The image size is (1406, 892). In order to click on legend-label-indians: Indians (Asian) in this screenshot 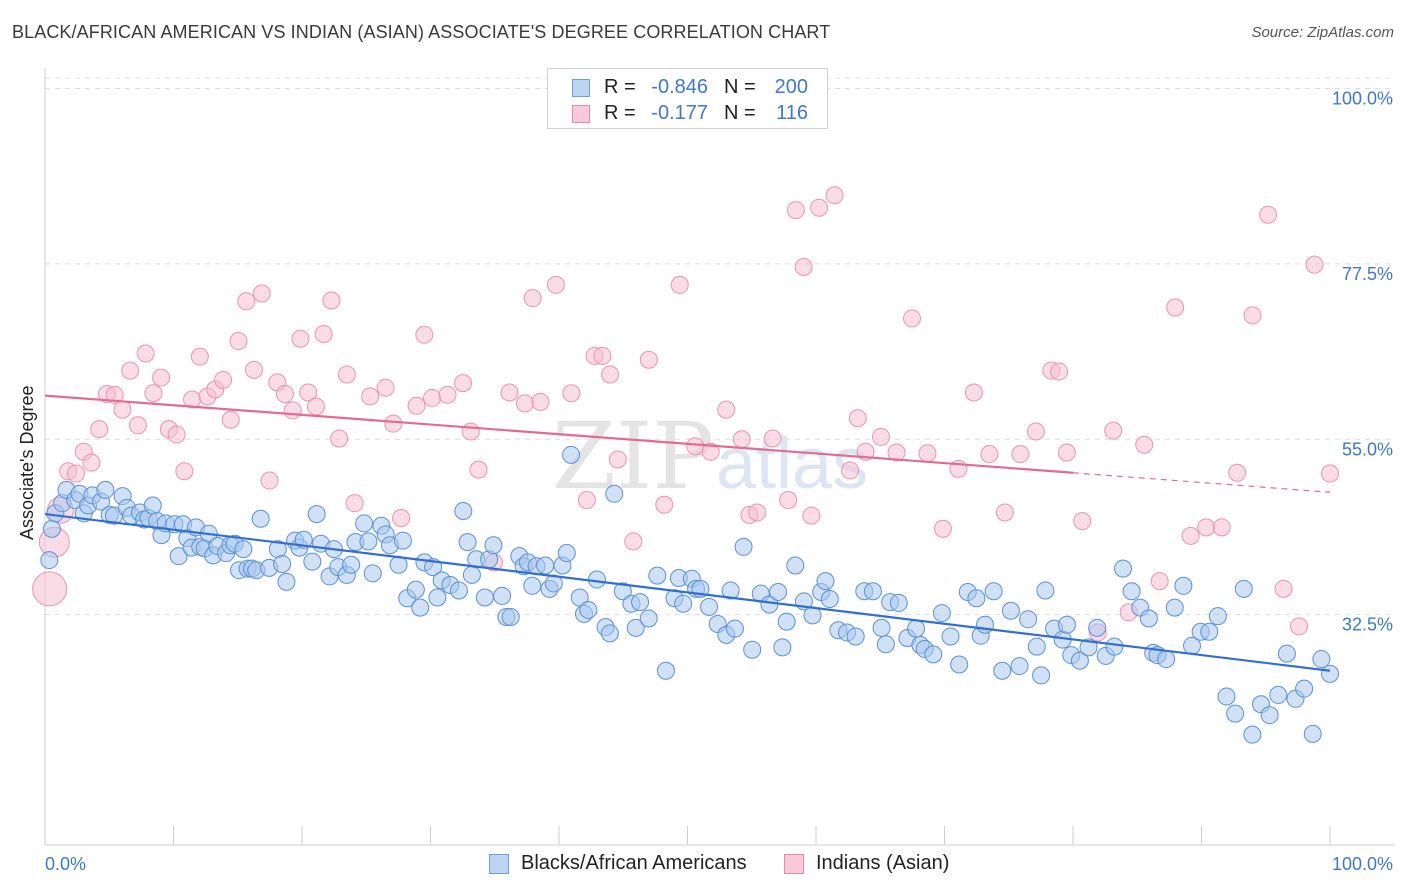, I will do `click(883, 863)`.